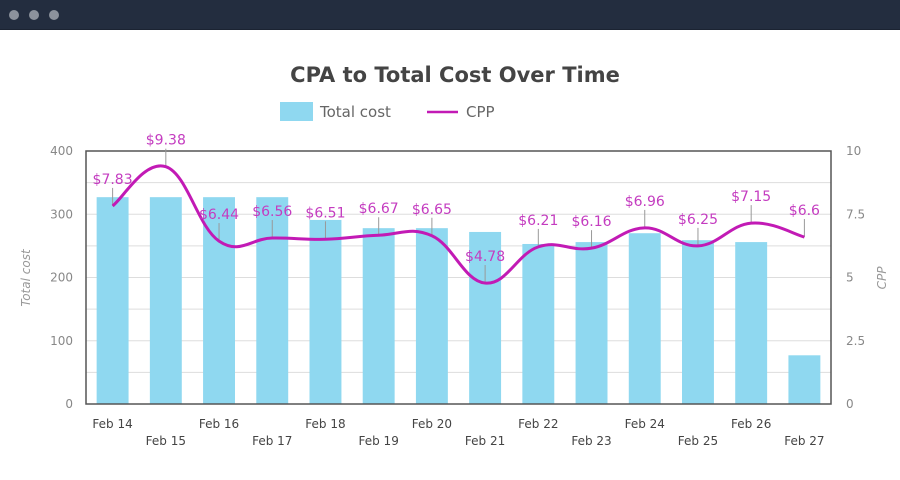 The image size is (900, 480). What do you see at coordinates (455, 75) in the screenshot?
I see `chart-title: CPA to Total Cost Over Time` at bounding box center [455, 75].